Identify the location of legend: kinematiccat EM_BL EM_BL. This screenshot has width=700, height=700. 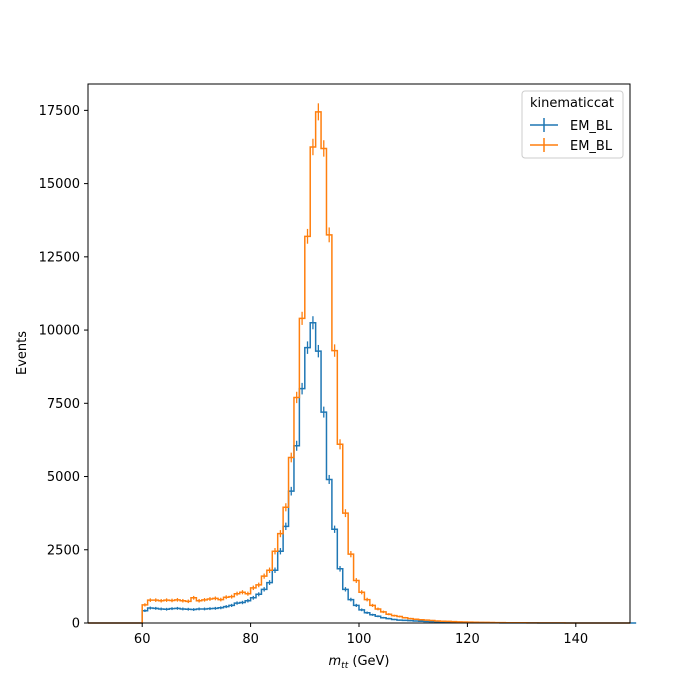
(572, 124).